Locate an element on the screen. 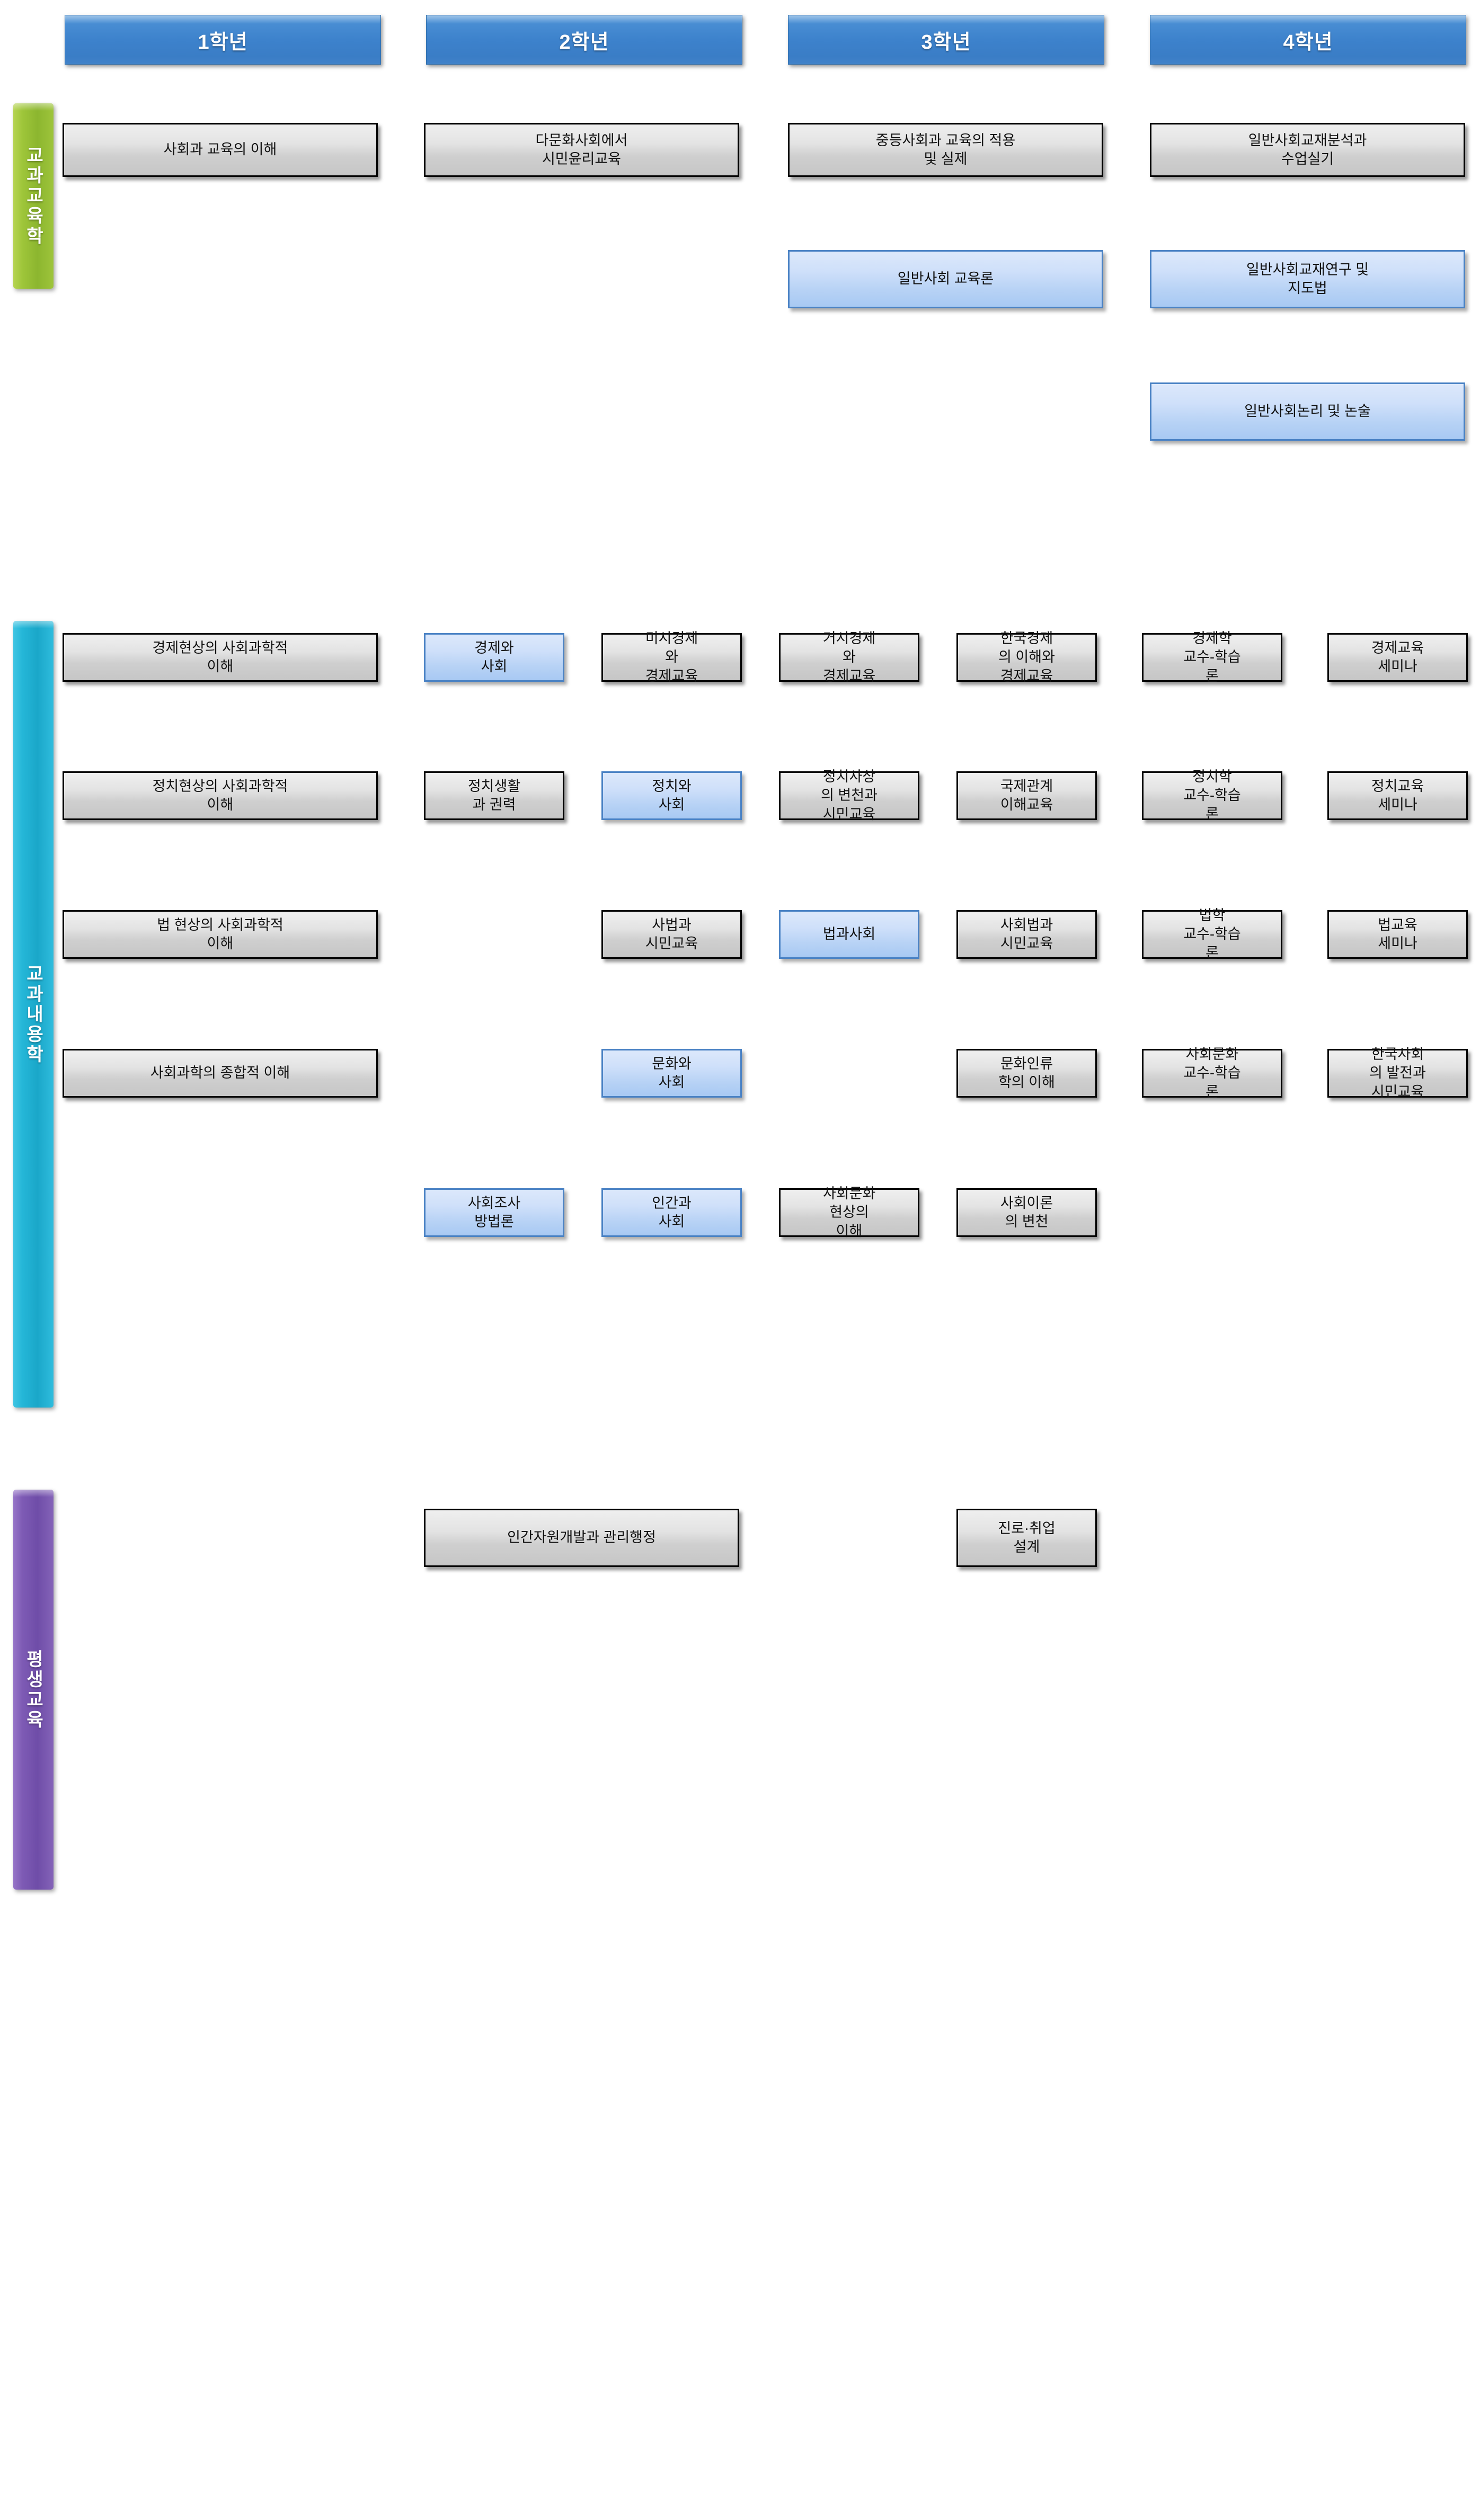 The image size is (1480, 2520). course-box: 사회문화 교수-학습 론 is located at coordinates (1212, 1073).